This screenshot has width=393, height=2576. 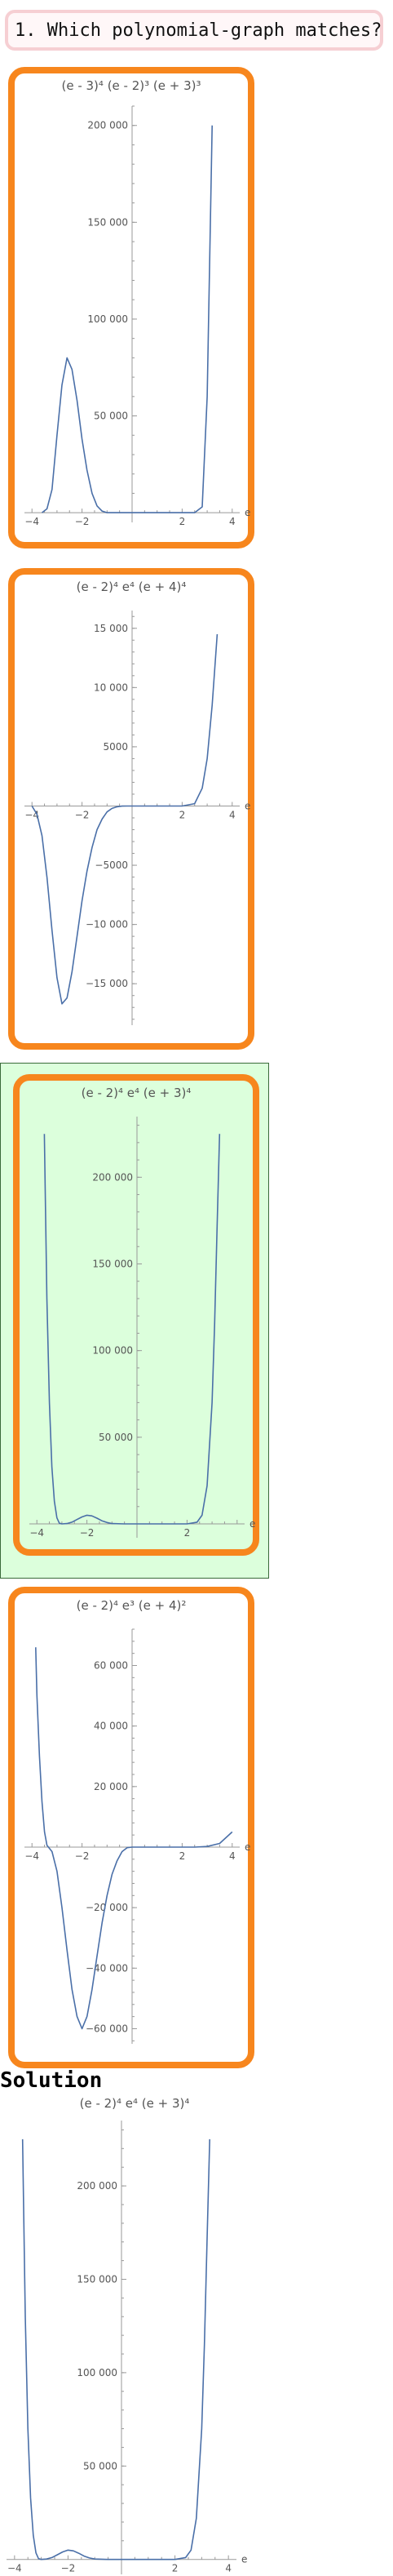 What do you see at coordinates (115, 747) in the screenshot?
I see `y-tick-label: 5000` at bounding box center [115, 747].